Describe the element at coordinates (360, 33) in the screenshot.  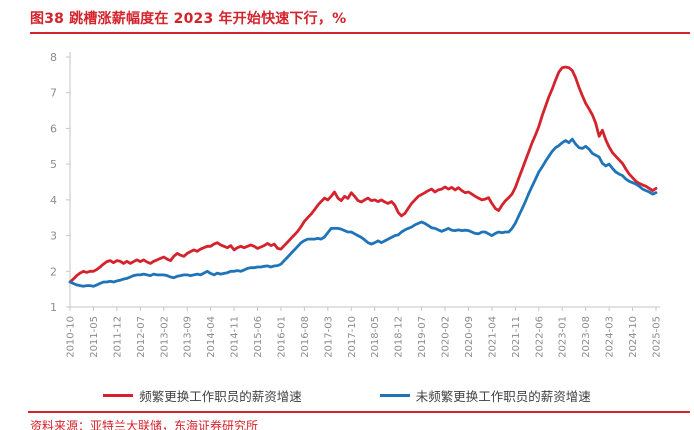
I see `title-underline` at that location.